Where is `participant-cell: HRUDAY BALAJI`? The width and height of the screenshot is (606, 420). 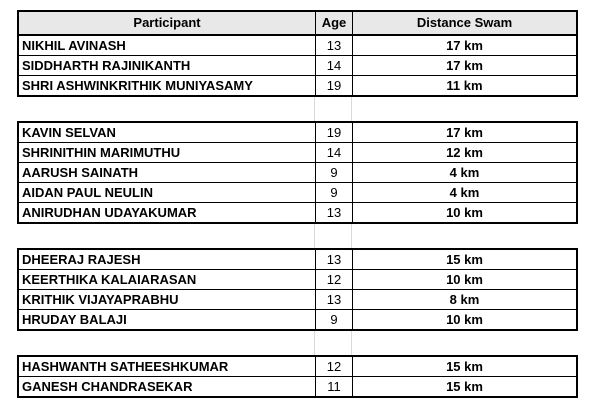
participant-cell: HRUDAY BALAJI is located at coordinates (74, 319).